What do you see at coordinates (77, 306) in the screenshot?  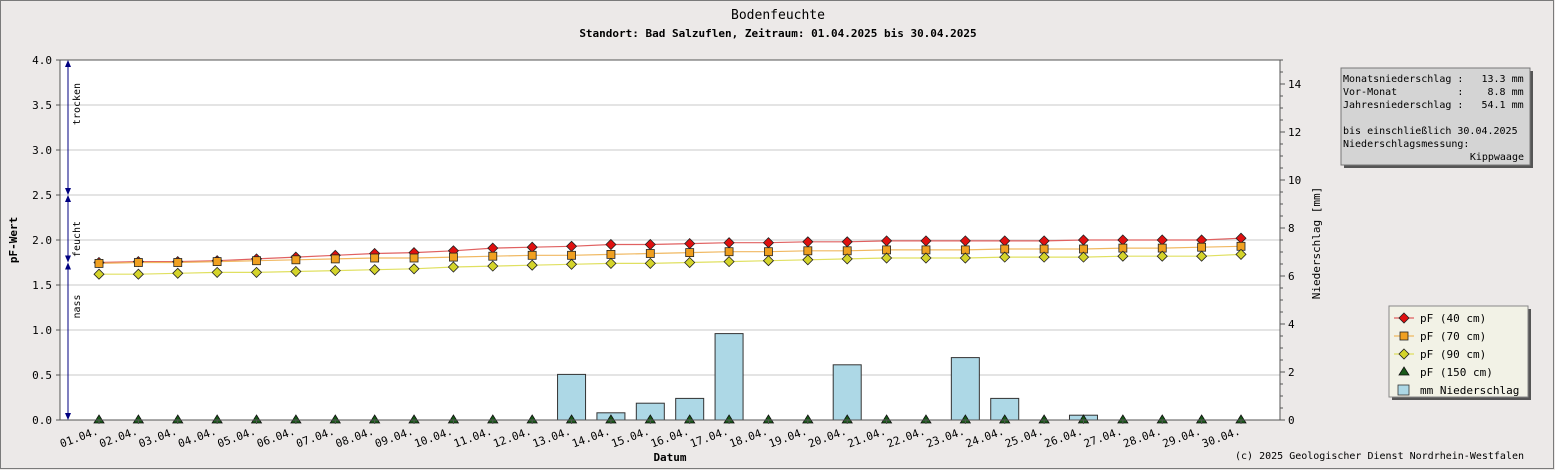 I see `zone-label: nass` at bounding box center [77, 306].